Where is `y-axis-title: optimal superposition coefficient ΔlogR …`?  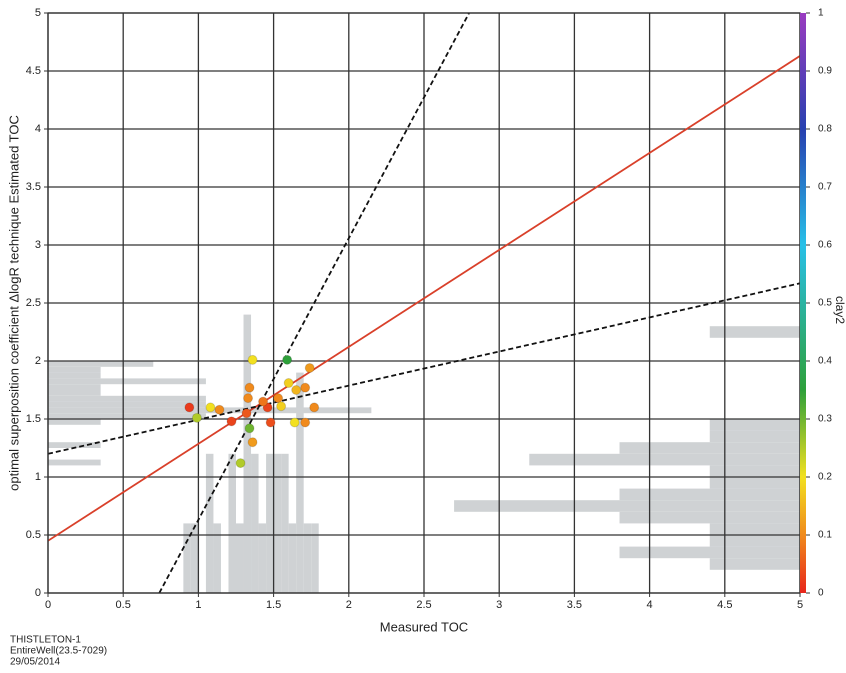
y-axis-title: optimal superposition coefficient ΔlogR … is located at coordinates (13, 303).